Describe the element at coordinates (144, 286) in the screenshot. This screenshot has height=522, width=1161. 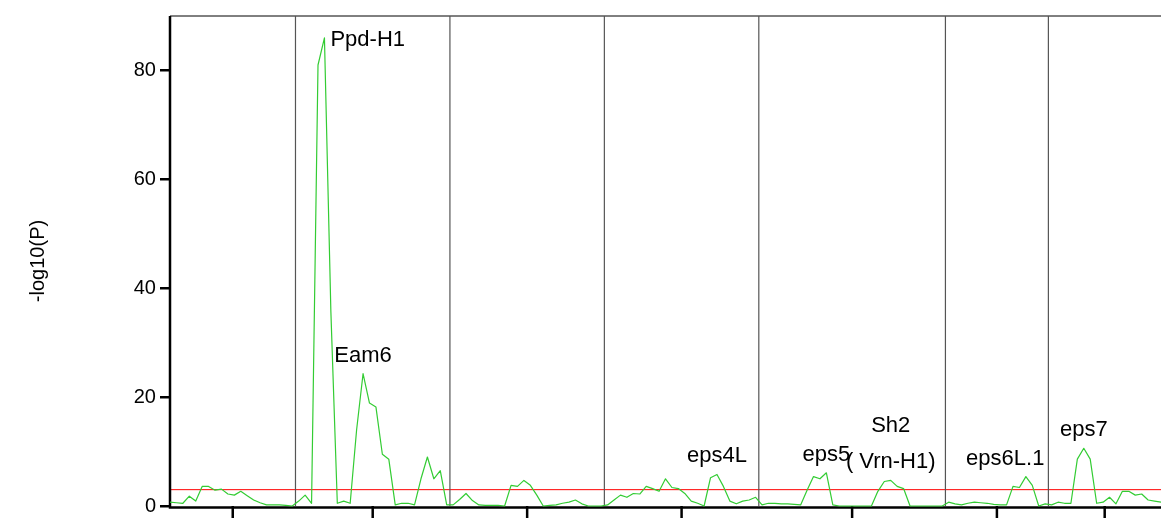
I see `y-tick-label: 40` at that location.